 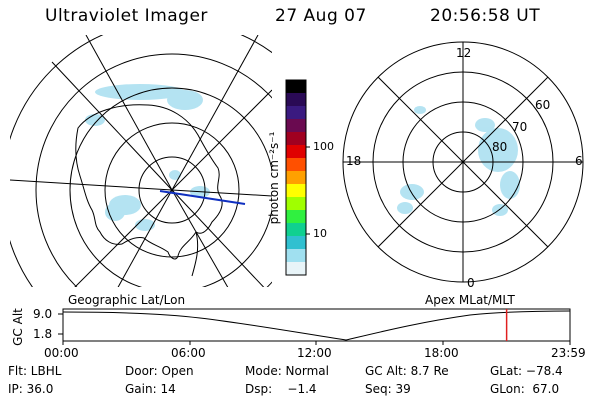 I want to click on gc-altitude-info: GC Alt: 8.7 Re, so click(x=407, y=371).